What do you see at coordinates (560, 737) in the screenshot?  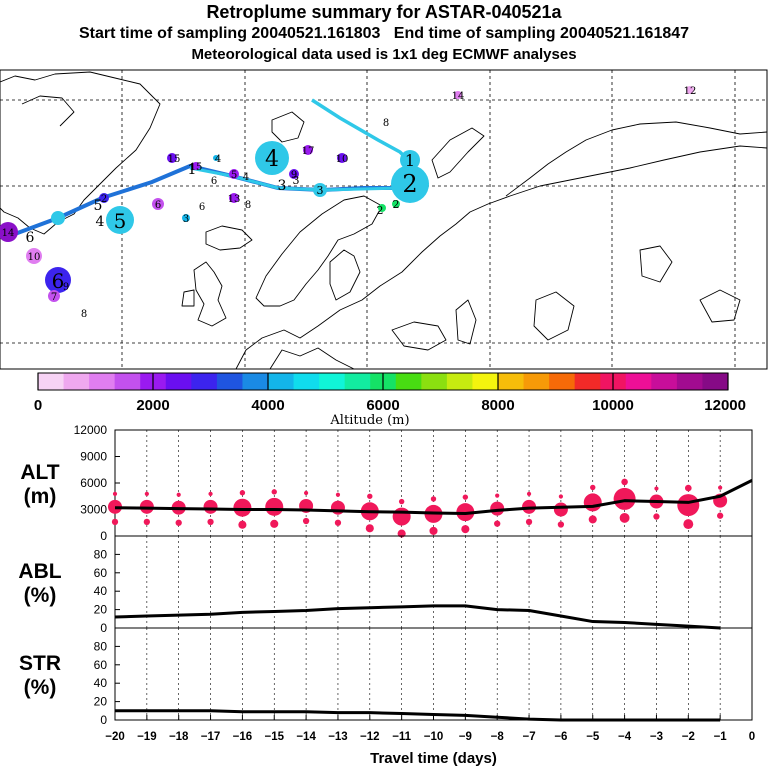 I see `x-tick-label: −6` at bounding box center [560, 737].